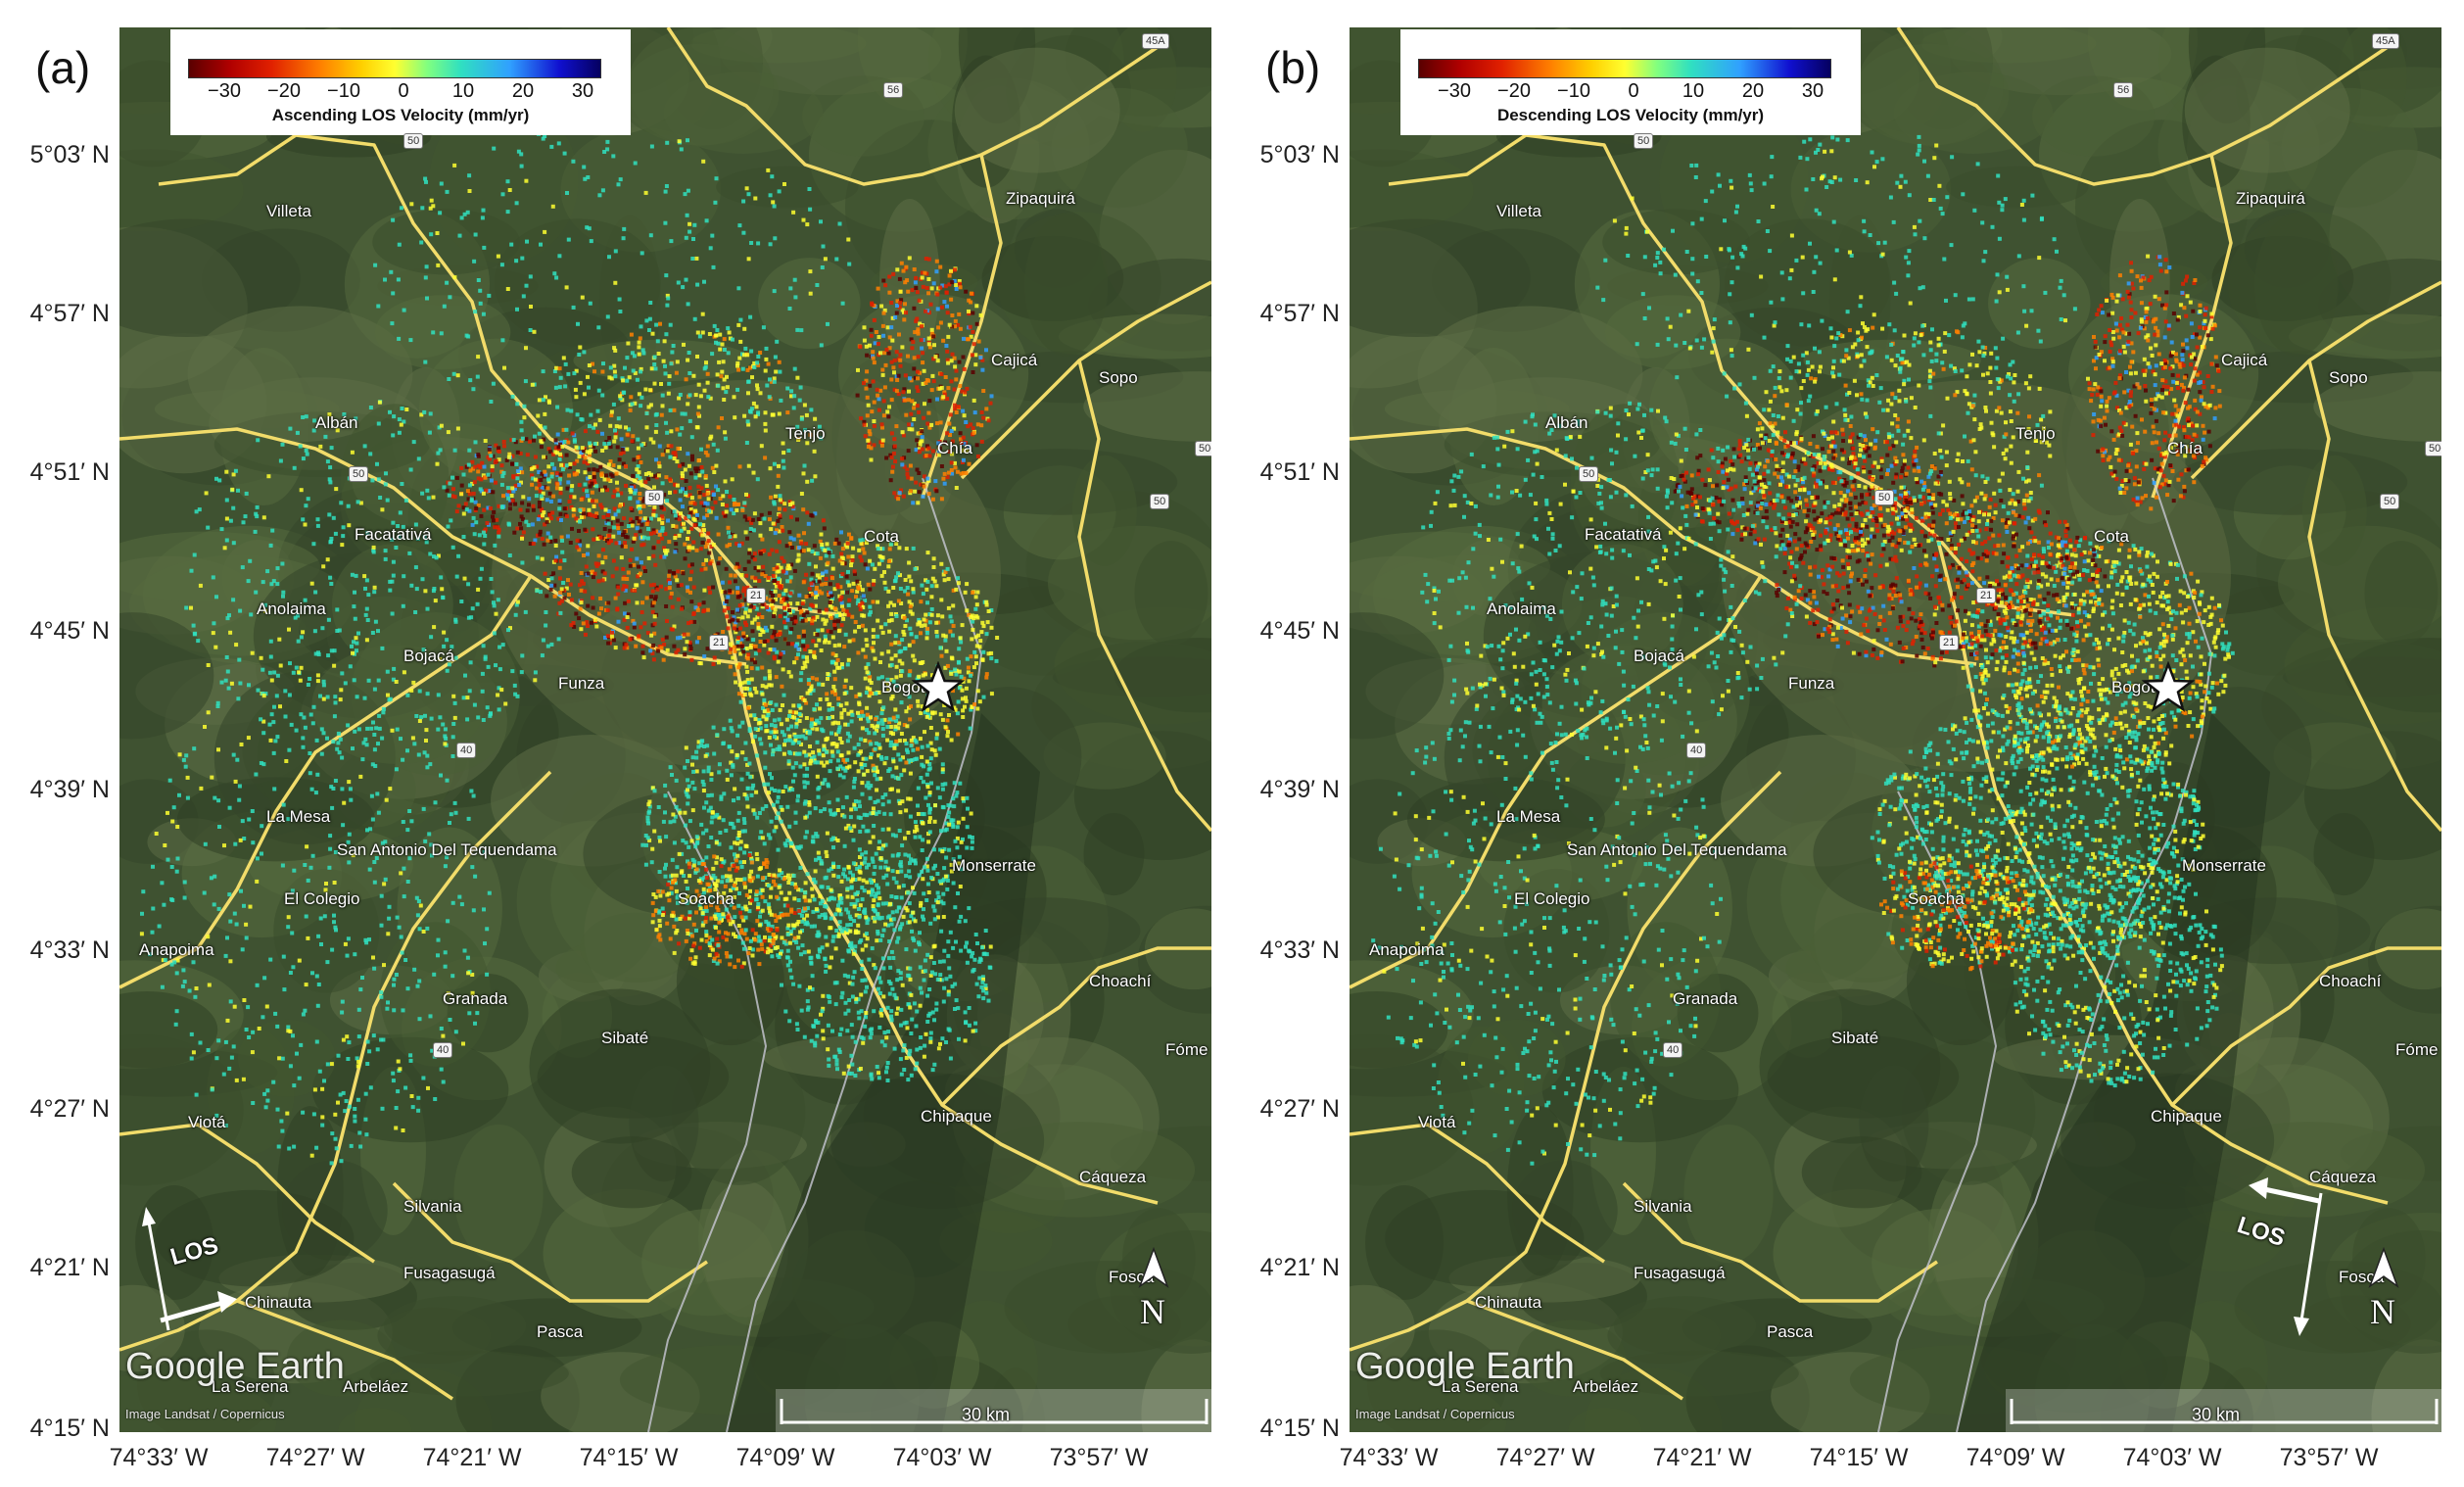 The image size is (2464, 1487). Describe the element at coordinates (2382, 1311) in the screenshot. I see `north-label: N` at that location.